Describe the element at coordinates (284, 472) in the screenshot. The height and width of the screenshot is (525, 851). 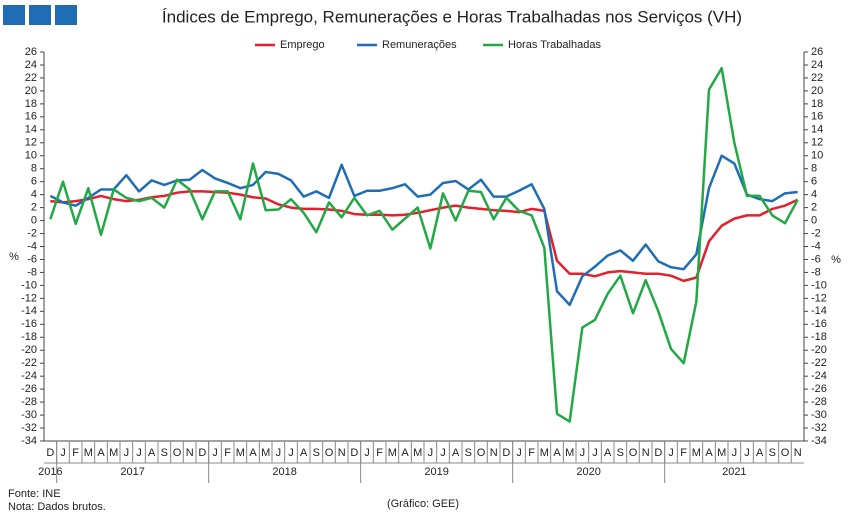
I see `year-label: 2018` at that location.